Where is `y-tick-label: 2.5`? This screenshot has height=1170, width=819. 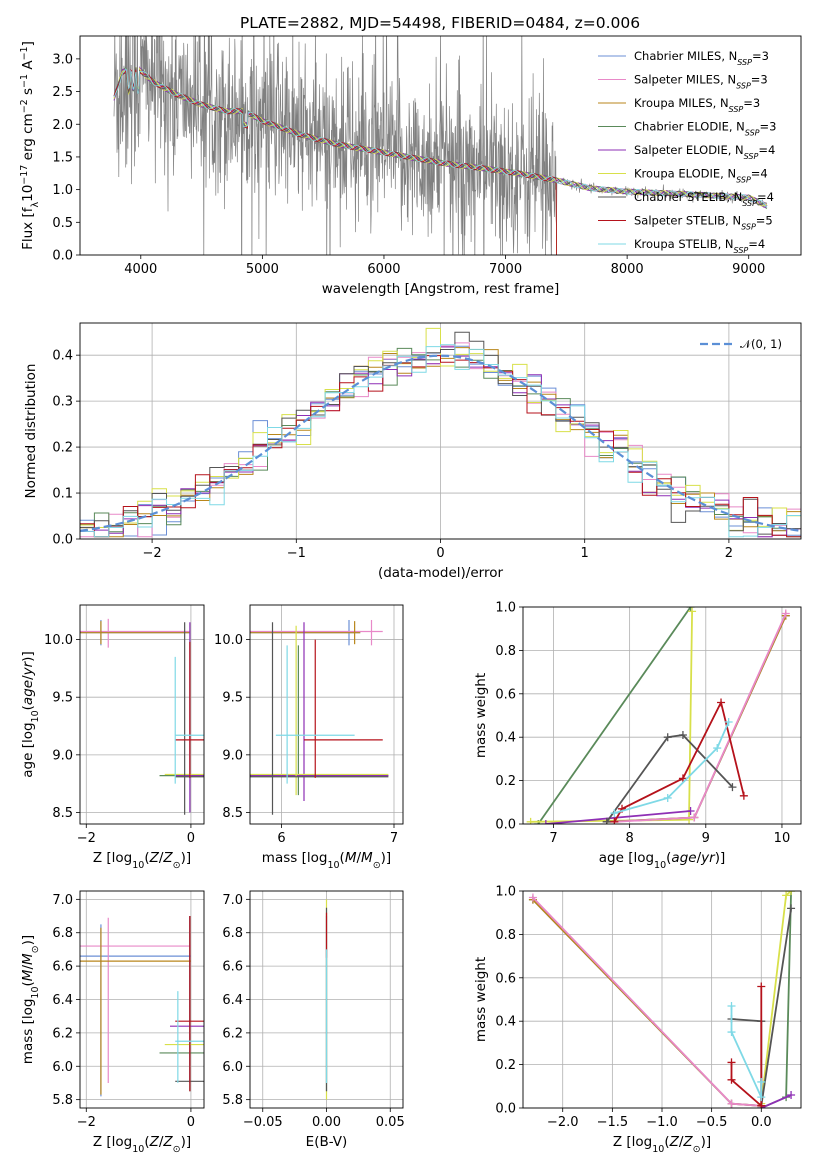
y-tick-label: 2.5 is located at coordinates (62, 92).